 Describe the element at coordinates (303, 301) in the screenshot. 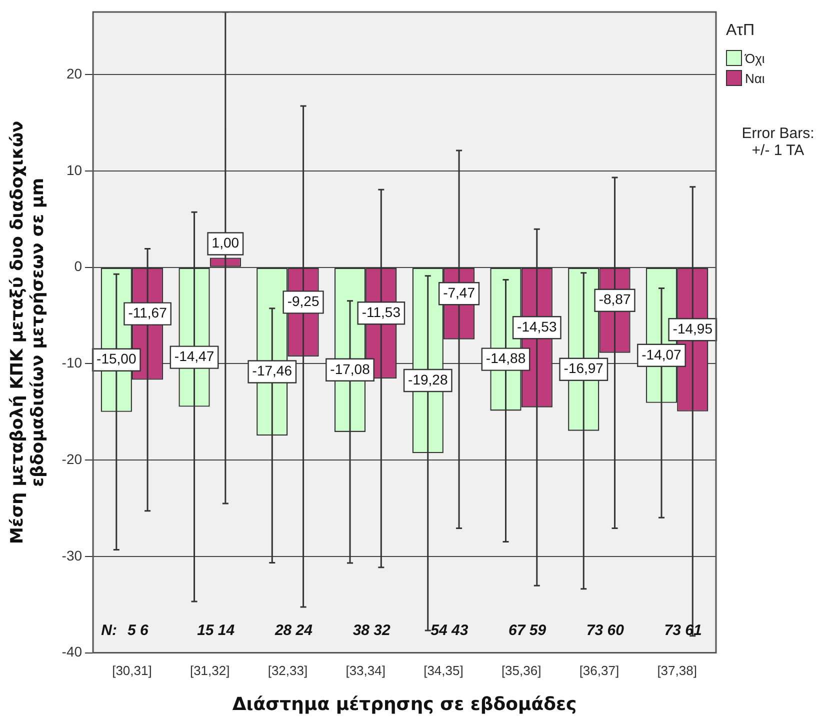

I see `data-label: -9,25` at that location.